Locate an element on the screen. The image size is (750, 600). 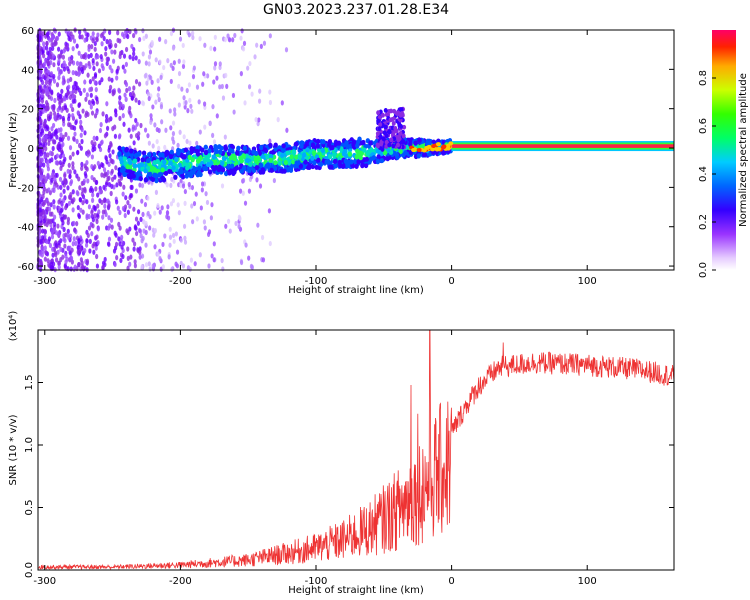
spectrogram-y-tick-label: -20 is located at coordinates (26, 188).